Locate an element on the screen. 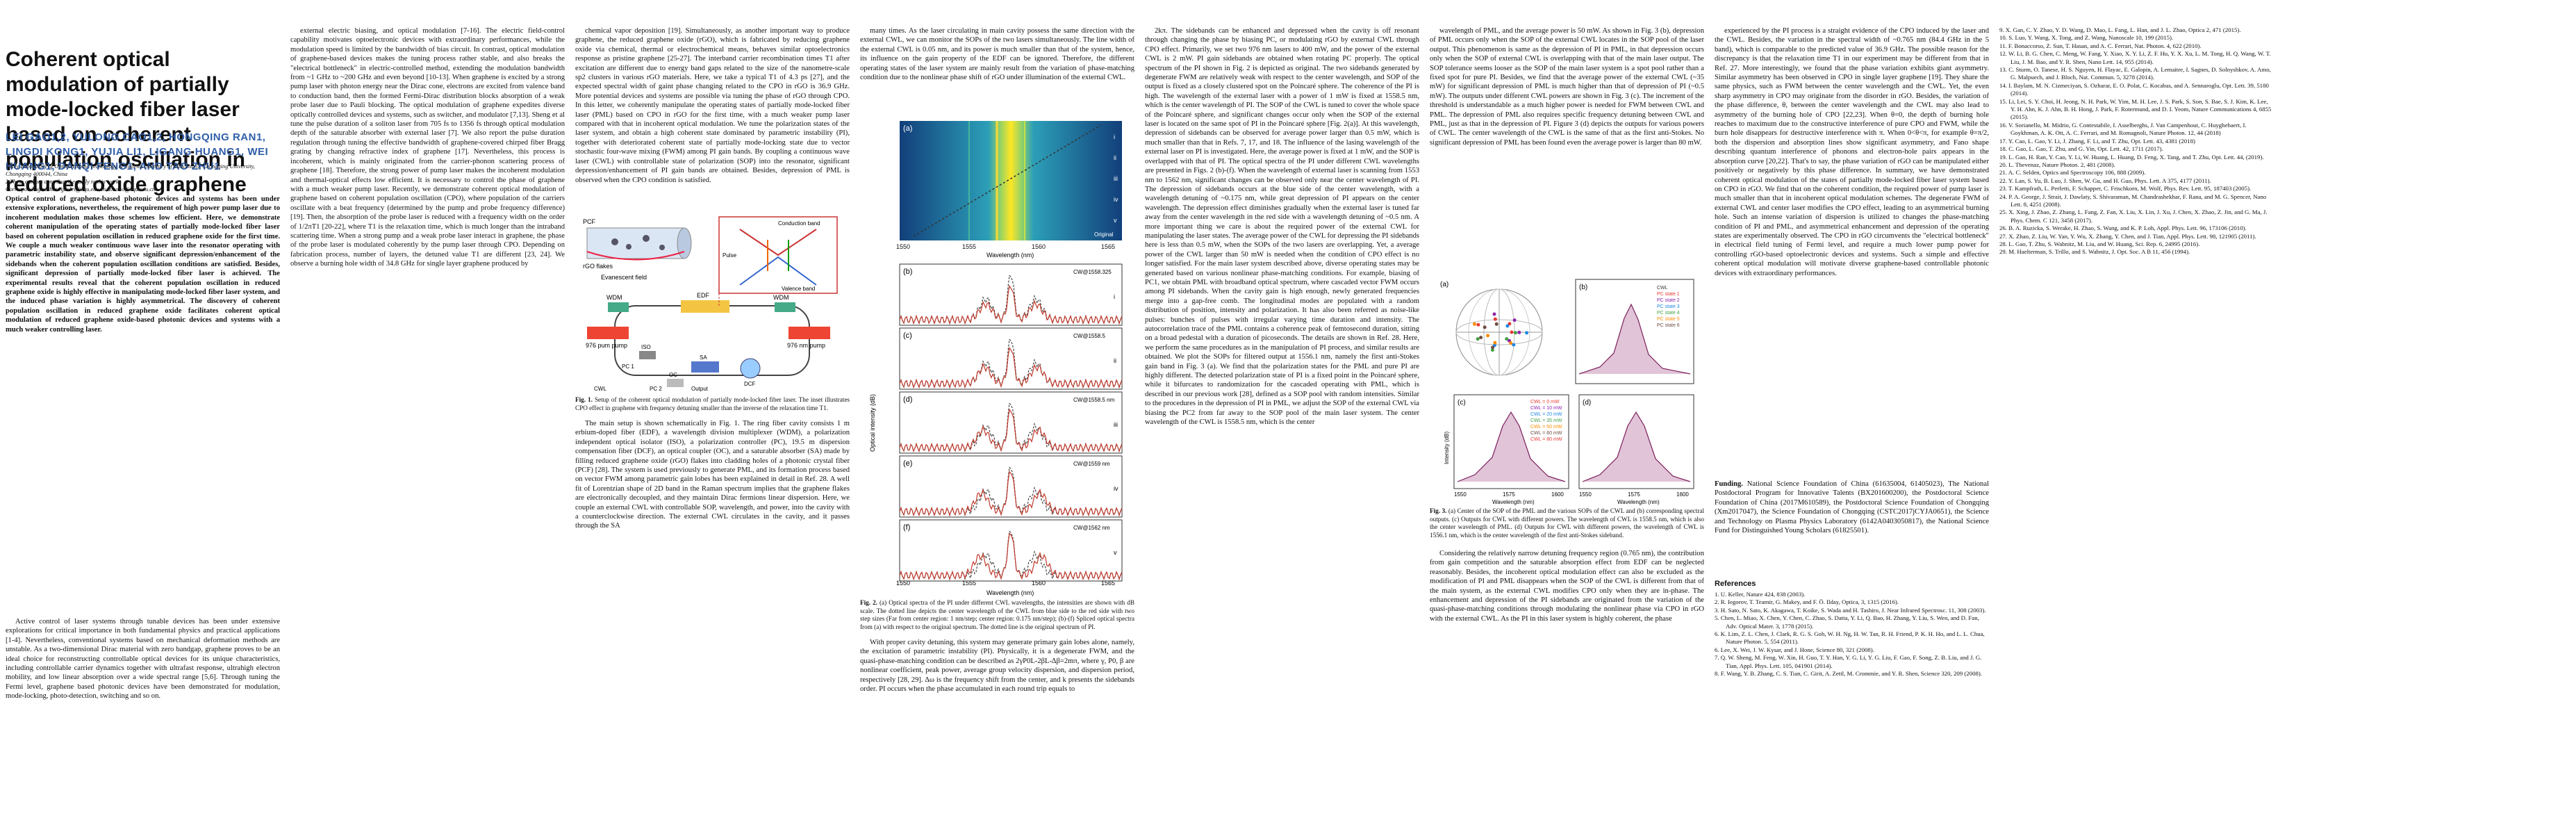 This screenshot has height=834, width=2576. panel-label: (c) is located at coordinates (1462, 403).